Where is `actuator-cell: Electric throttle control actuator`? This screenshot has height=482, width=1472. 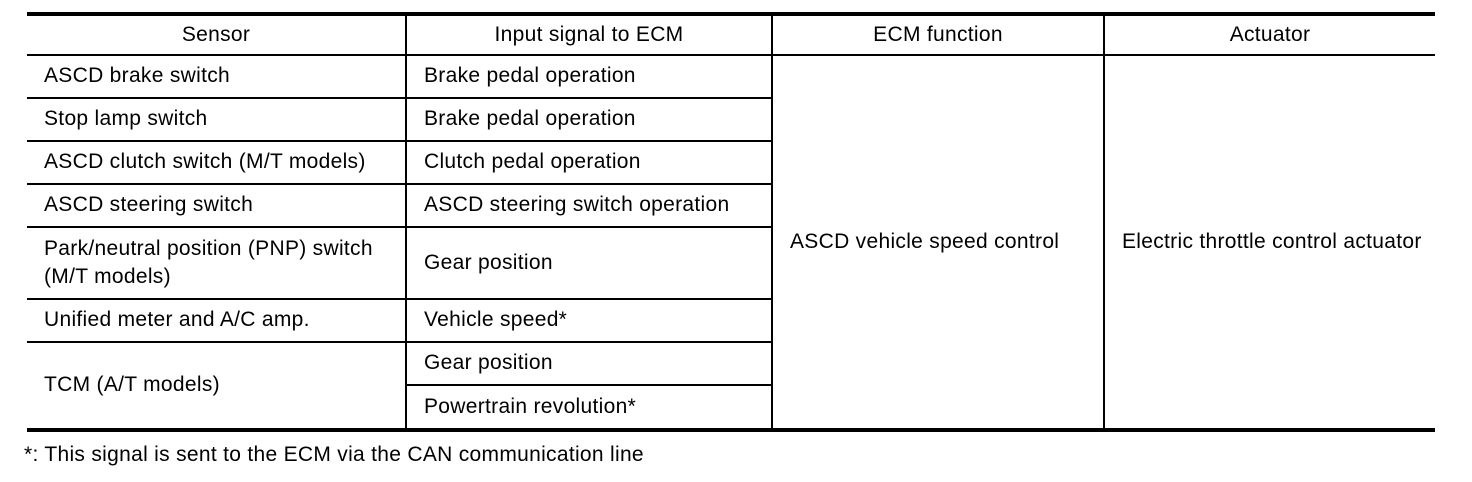 actuator-cell: Electric throttle control actuator is located at coordinates (1272, 241).